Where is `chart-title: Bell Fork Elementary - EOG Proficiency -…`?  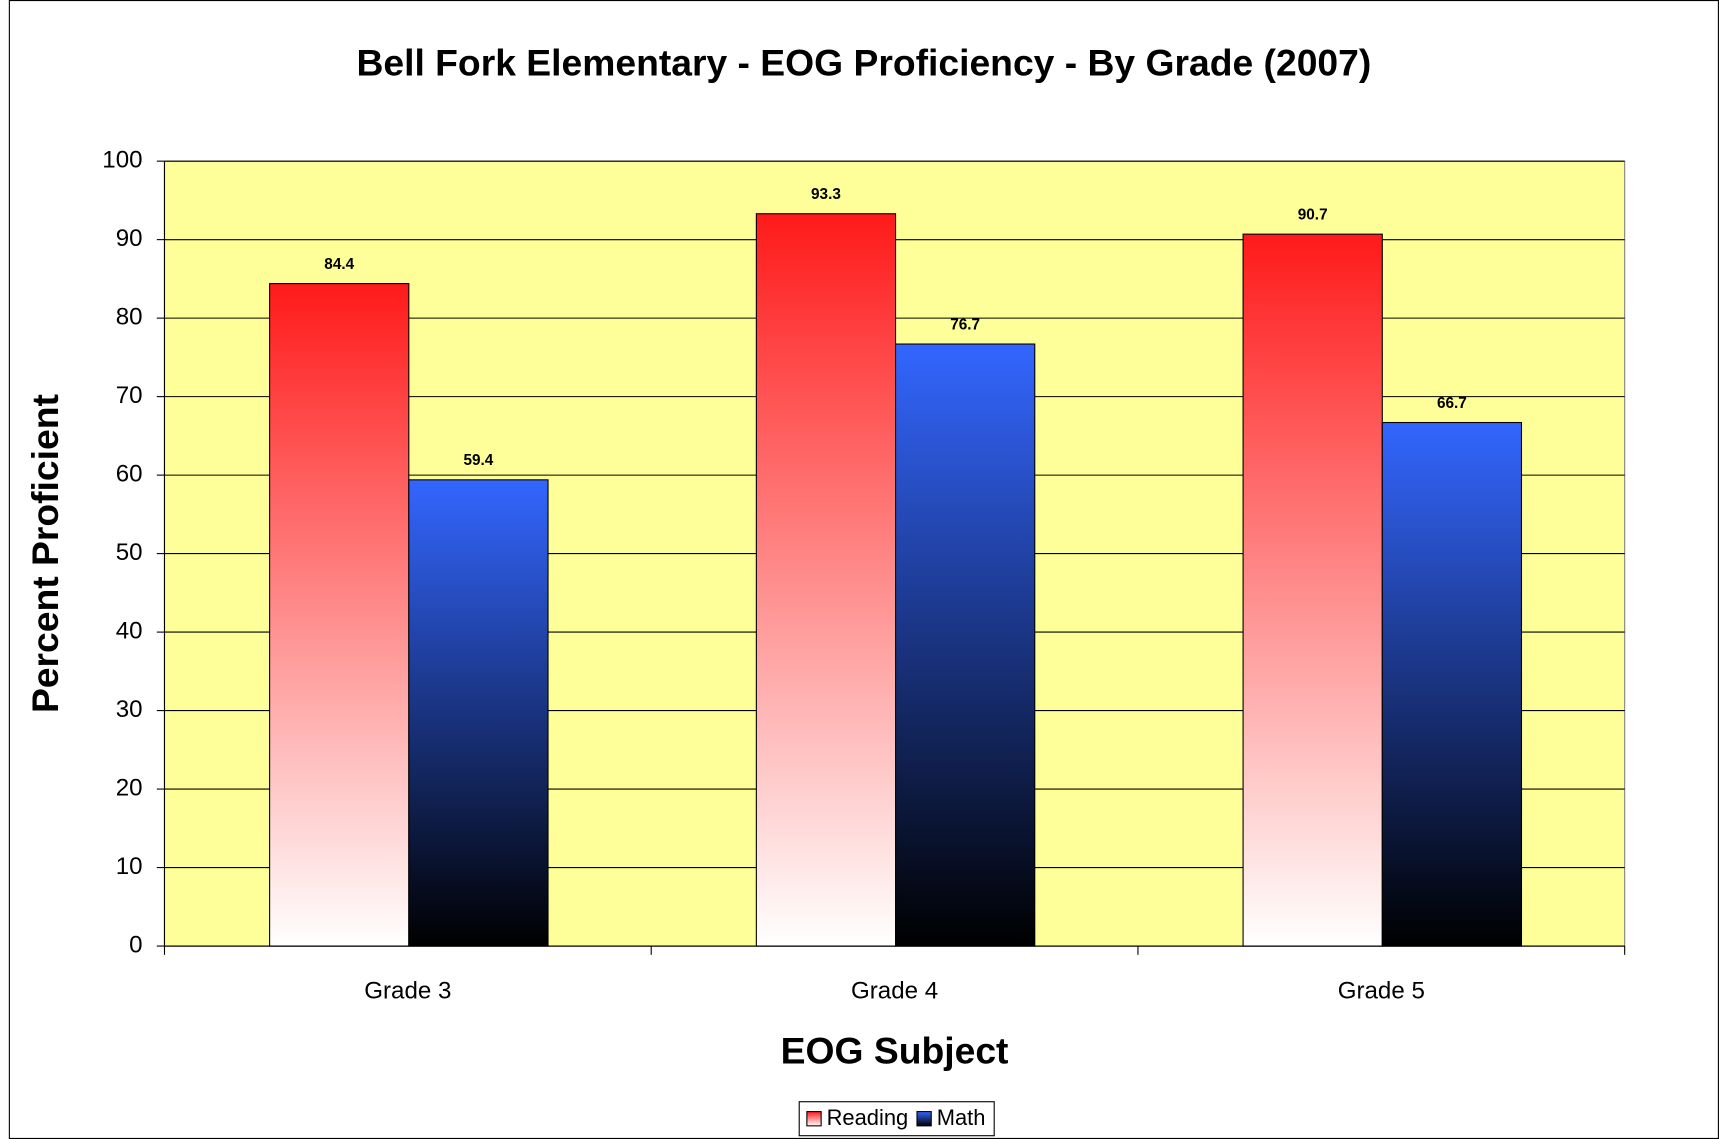 chart-title: Bell Fork Elementary - EOG Proficiency -… is located at coordinates (863, 63).